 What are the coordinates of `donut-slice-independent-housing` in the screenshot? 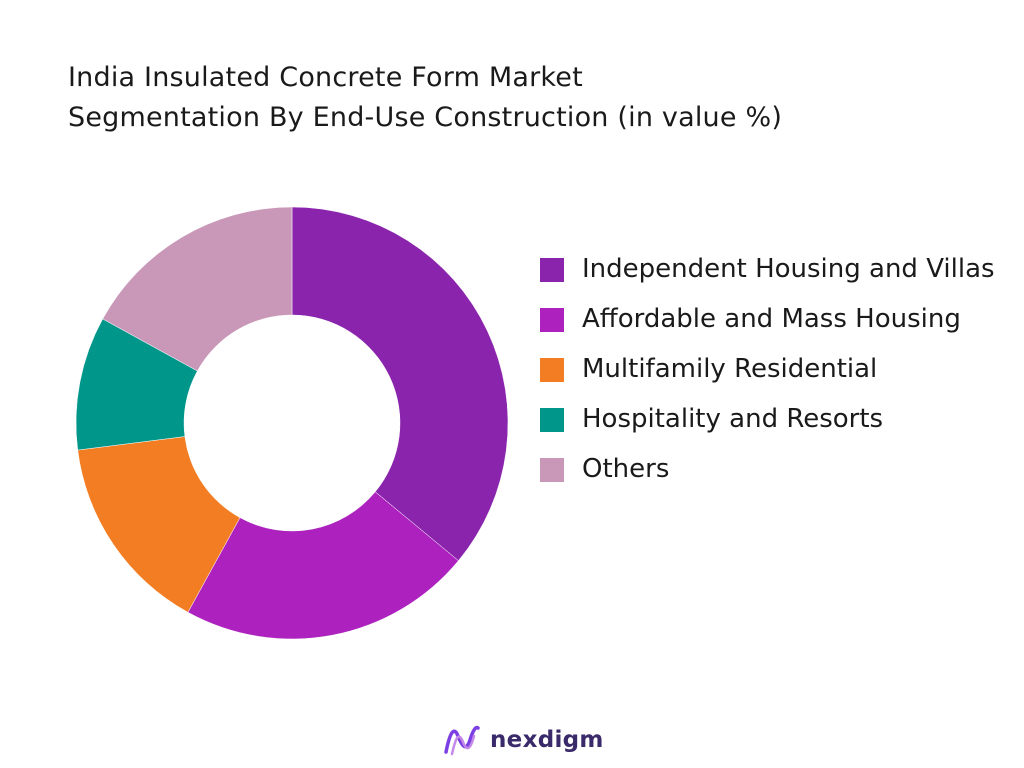 It's located at (400, 384).